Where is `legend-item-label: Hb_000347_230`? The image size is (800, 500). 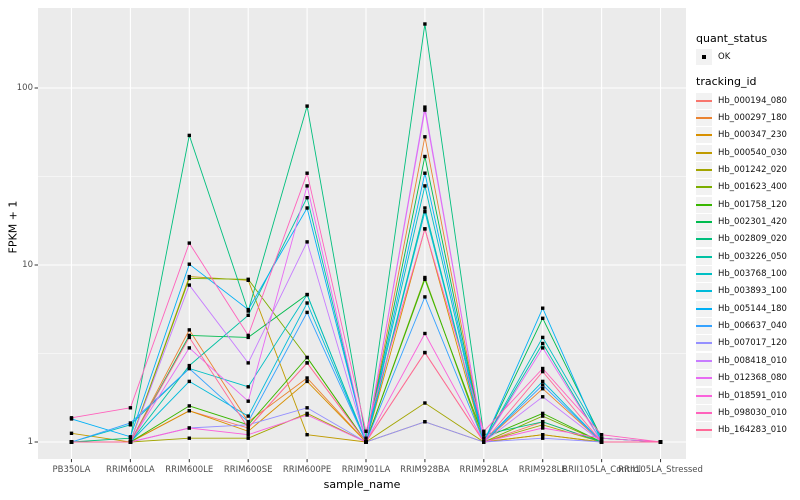
legend-item-label: Hb_000347_230 is located at coordinates (752, 135).